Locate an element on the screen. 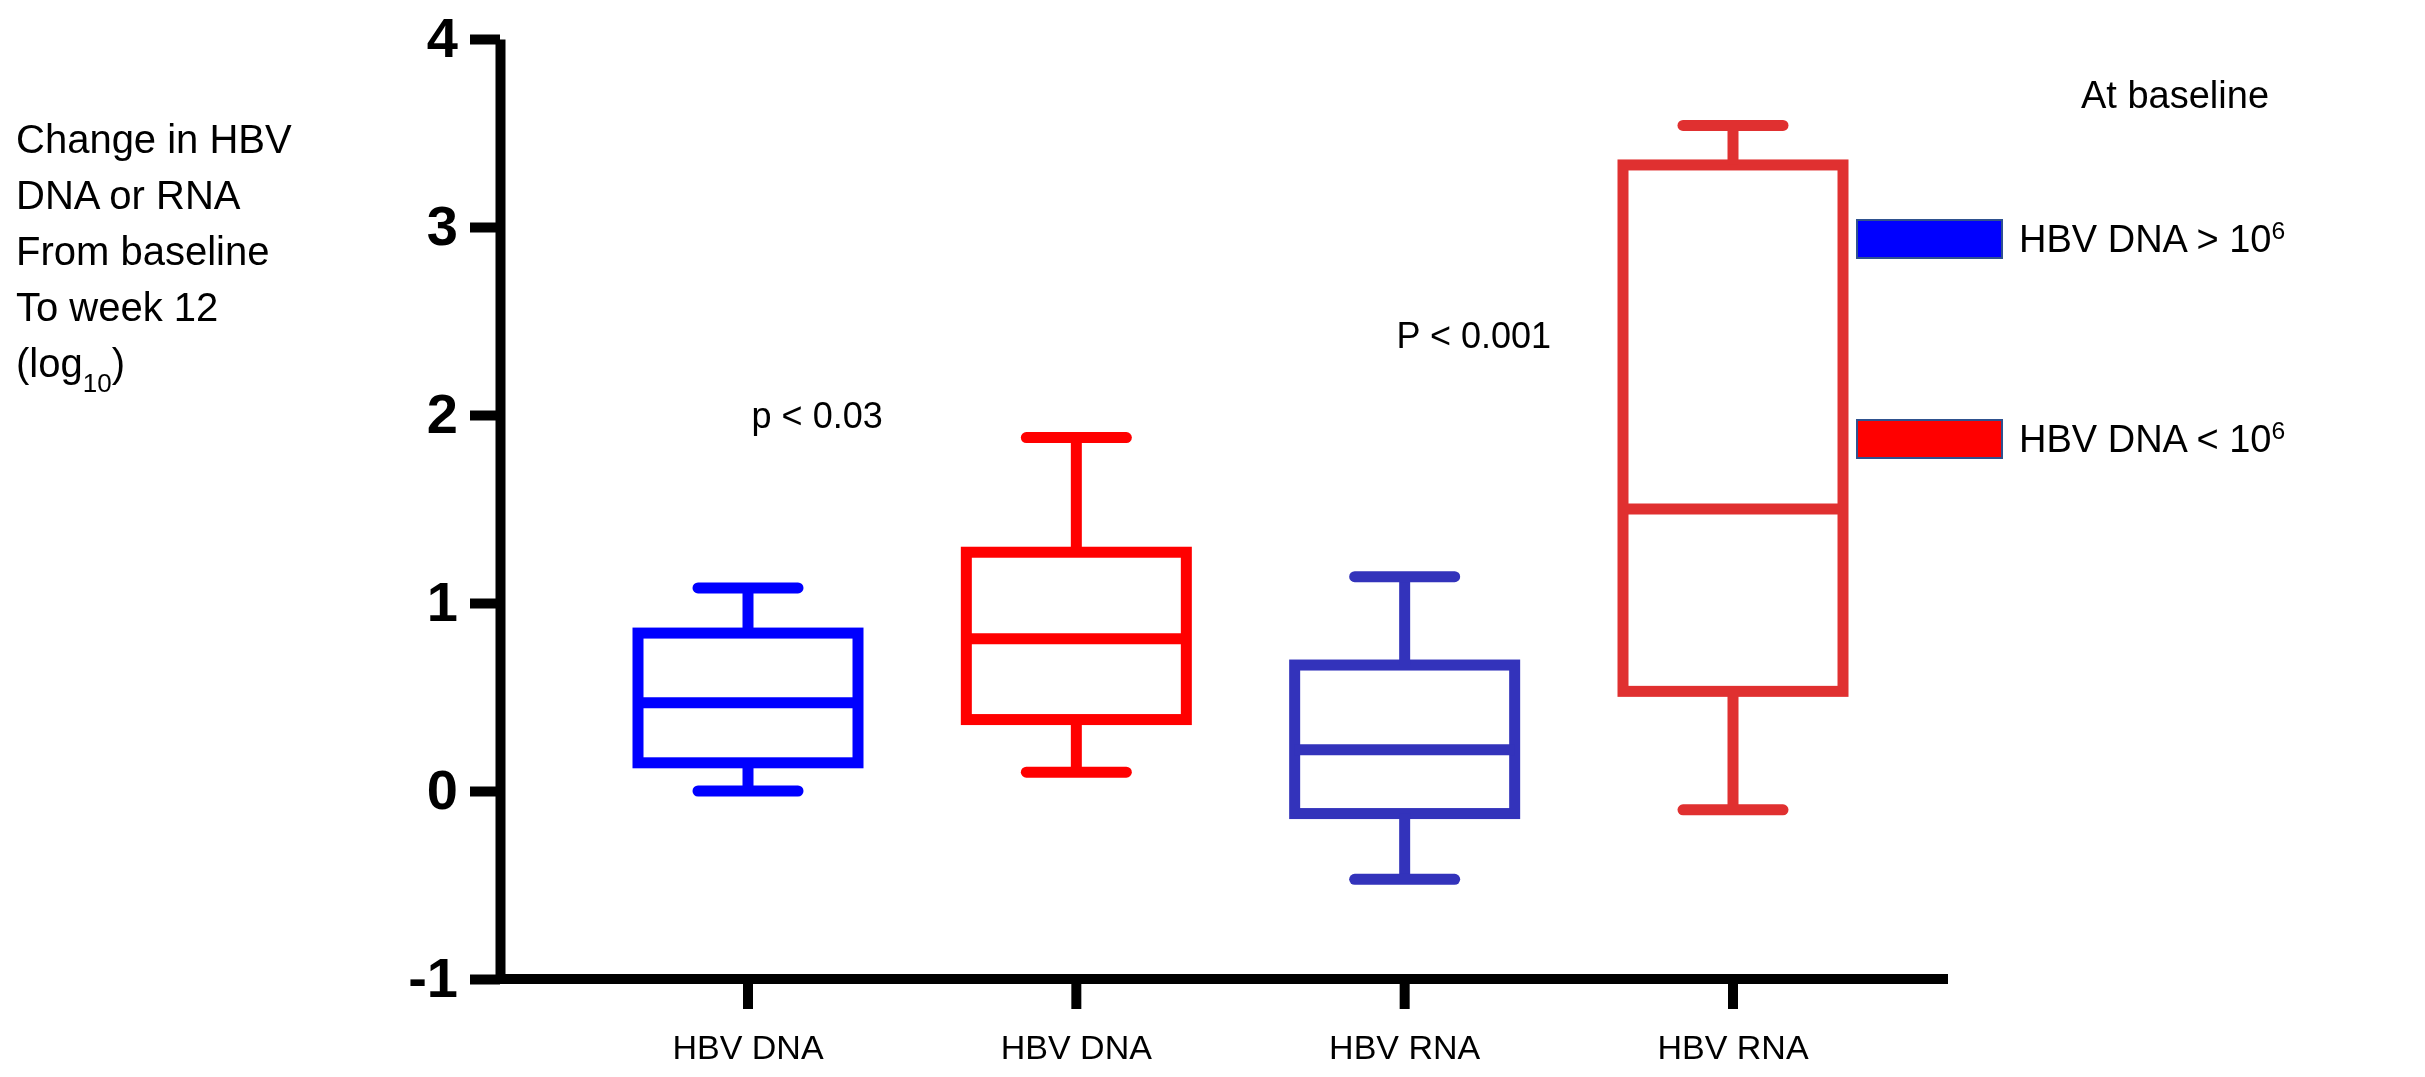 The width and height of the screenshot is (2425, 1077). annotation: P < 0.001 is located at coordinates (1474, 335).